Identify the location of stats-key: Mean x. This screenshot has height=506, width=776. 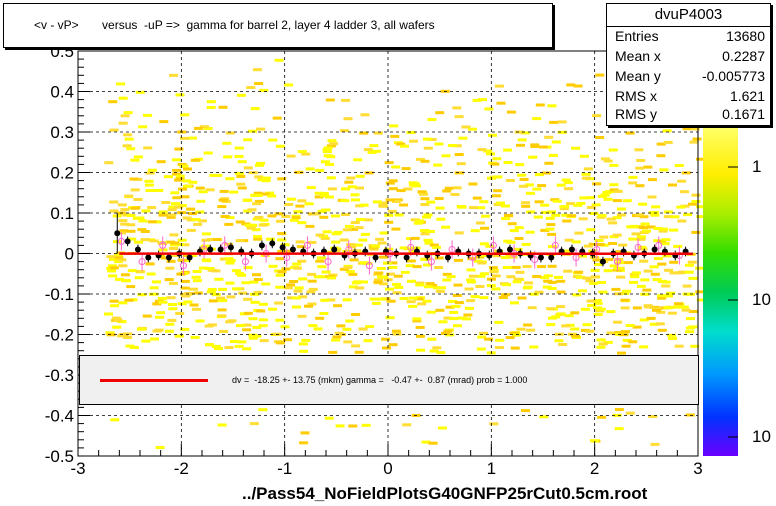
(638, 56).